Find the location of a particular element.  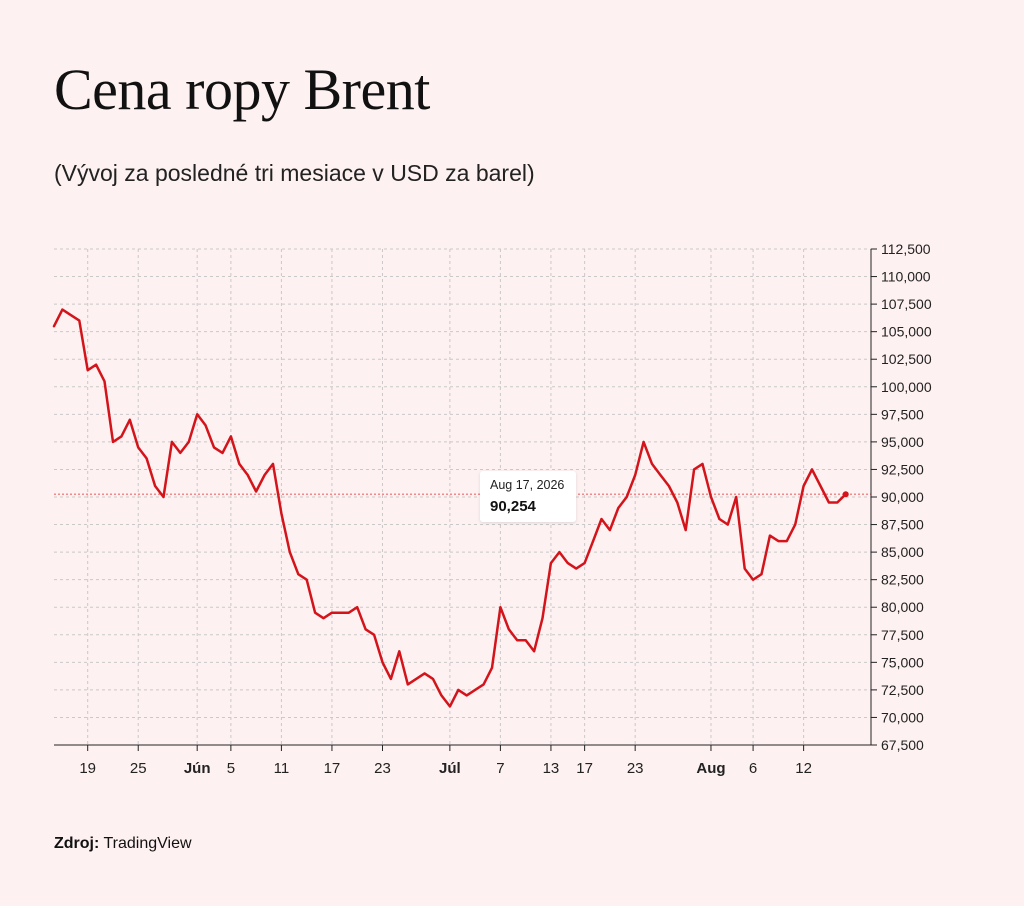

y-tick-label: 70,000 is located at coordinates (902, 717).